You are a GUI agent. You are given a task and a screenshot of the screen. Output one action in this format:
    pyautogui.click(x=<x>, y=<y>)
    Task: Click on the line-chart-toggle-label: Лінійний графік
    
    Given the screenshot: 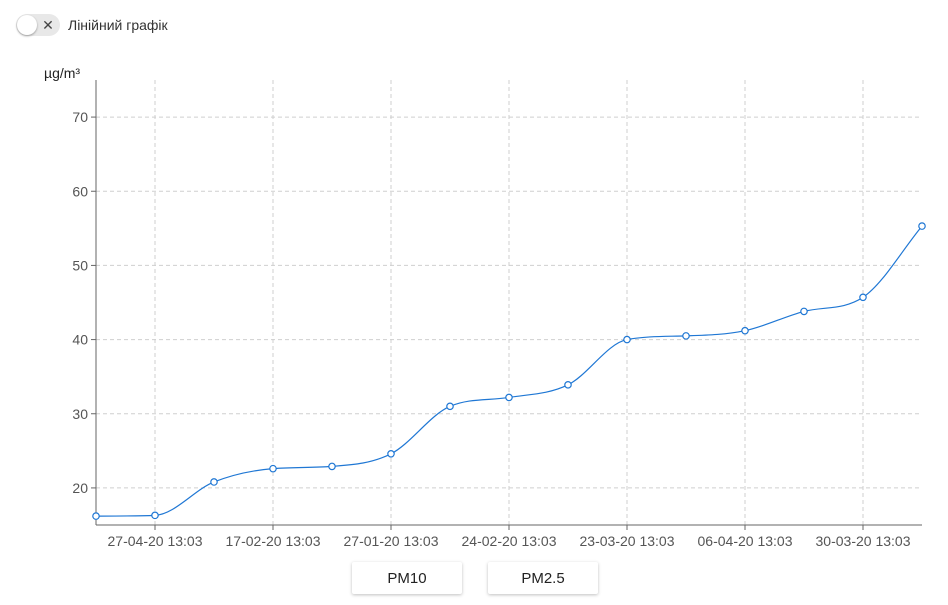 What is the action you would take?
    pyautogui.click(x=118, y=25)
    